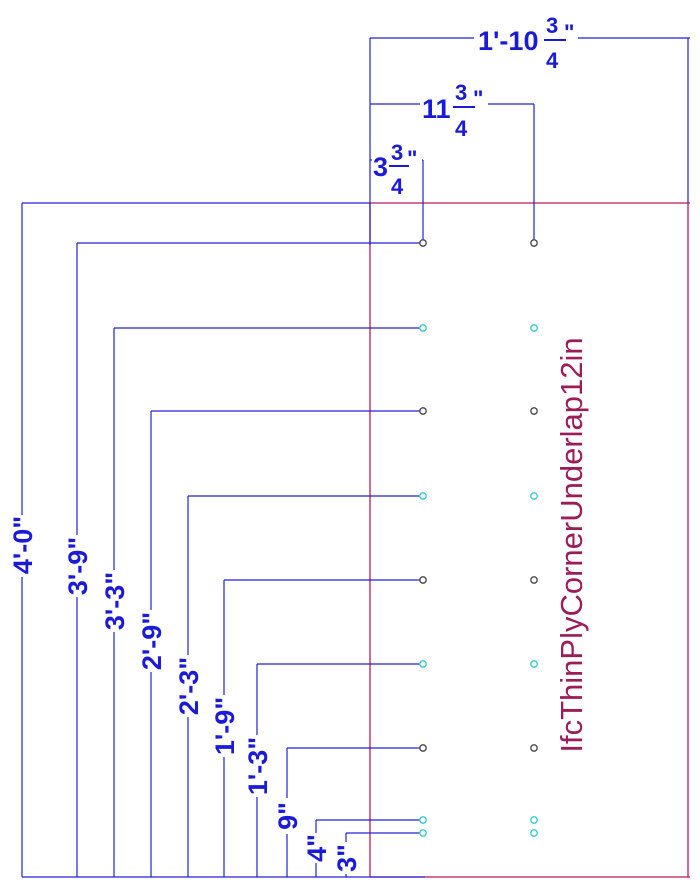 The width and height of the screenshot is (700, 885). What do you see at coordinates (23, 545) in the screenshot?
I see `dim-text-4-0: 4'-0"` at bounding box center [23, 545].